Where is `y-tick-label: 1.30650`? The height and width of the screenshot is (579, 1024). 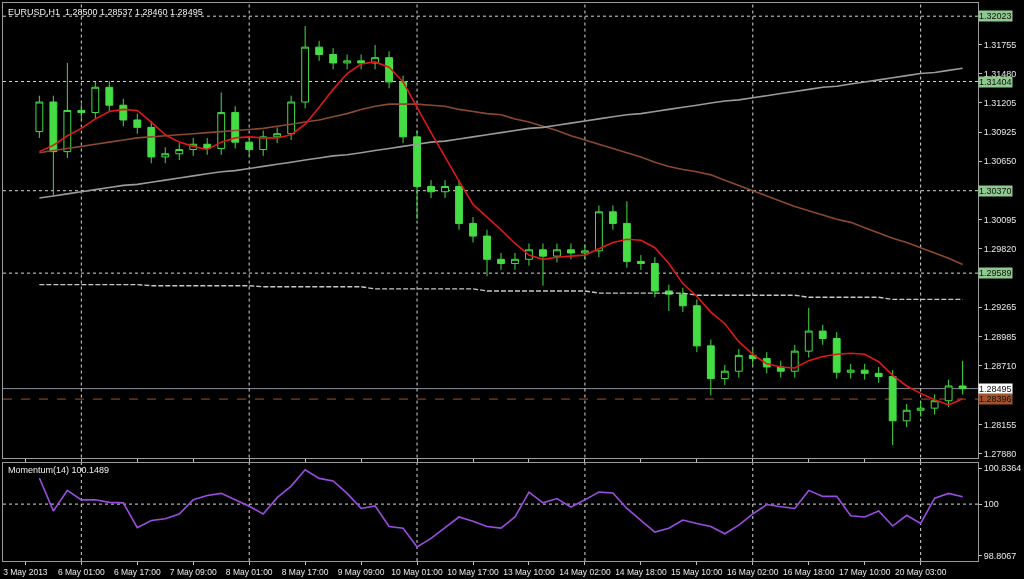 y-tick-label: 1.30650 is located at coordinates (1000, 161).